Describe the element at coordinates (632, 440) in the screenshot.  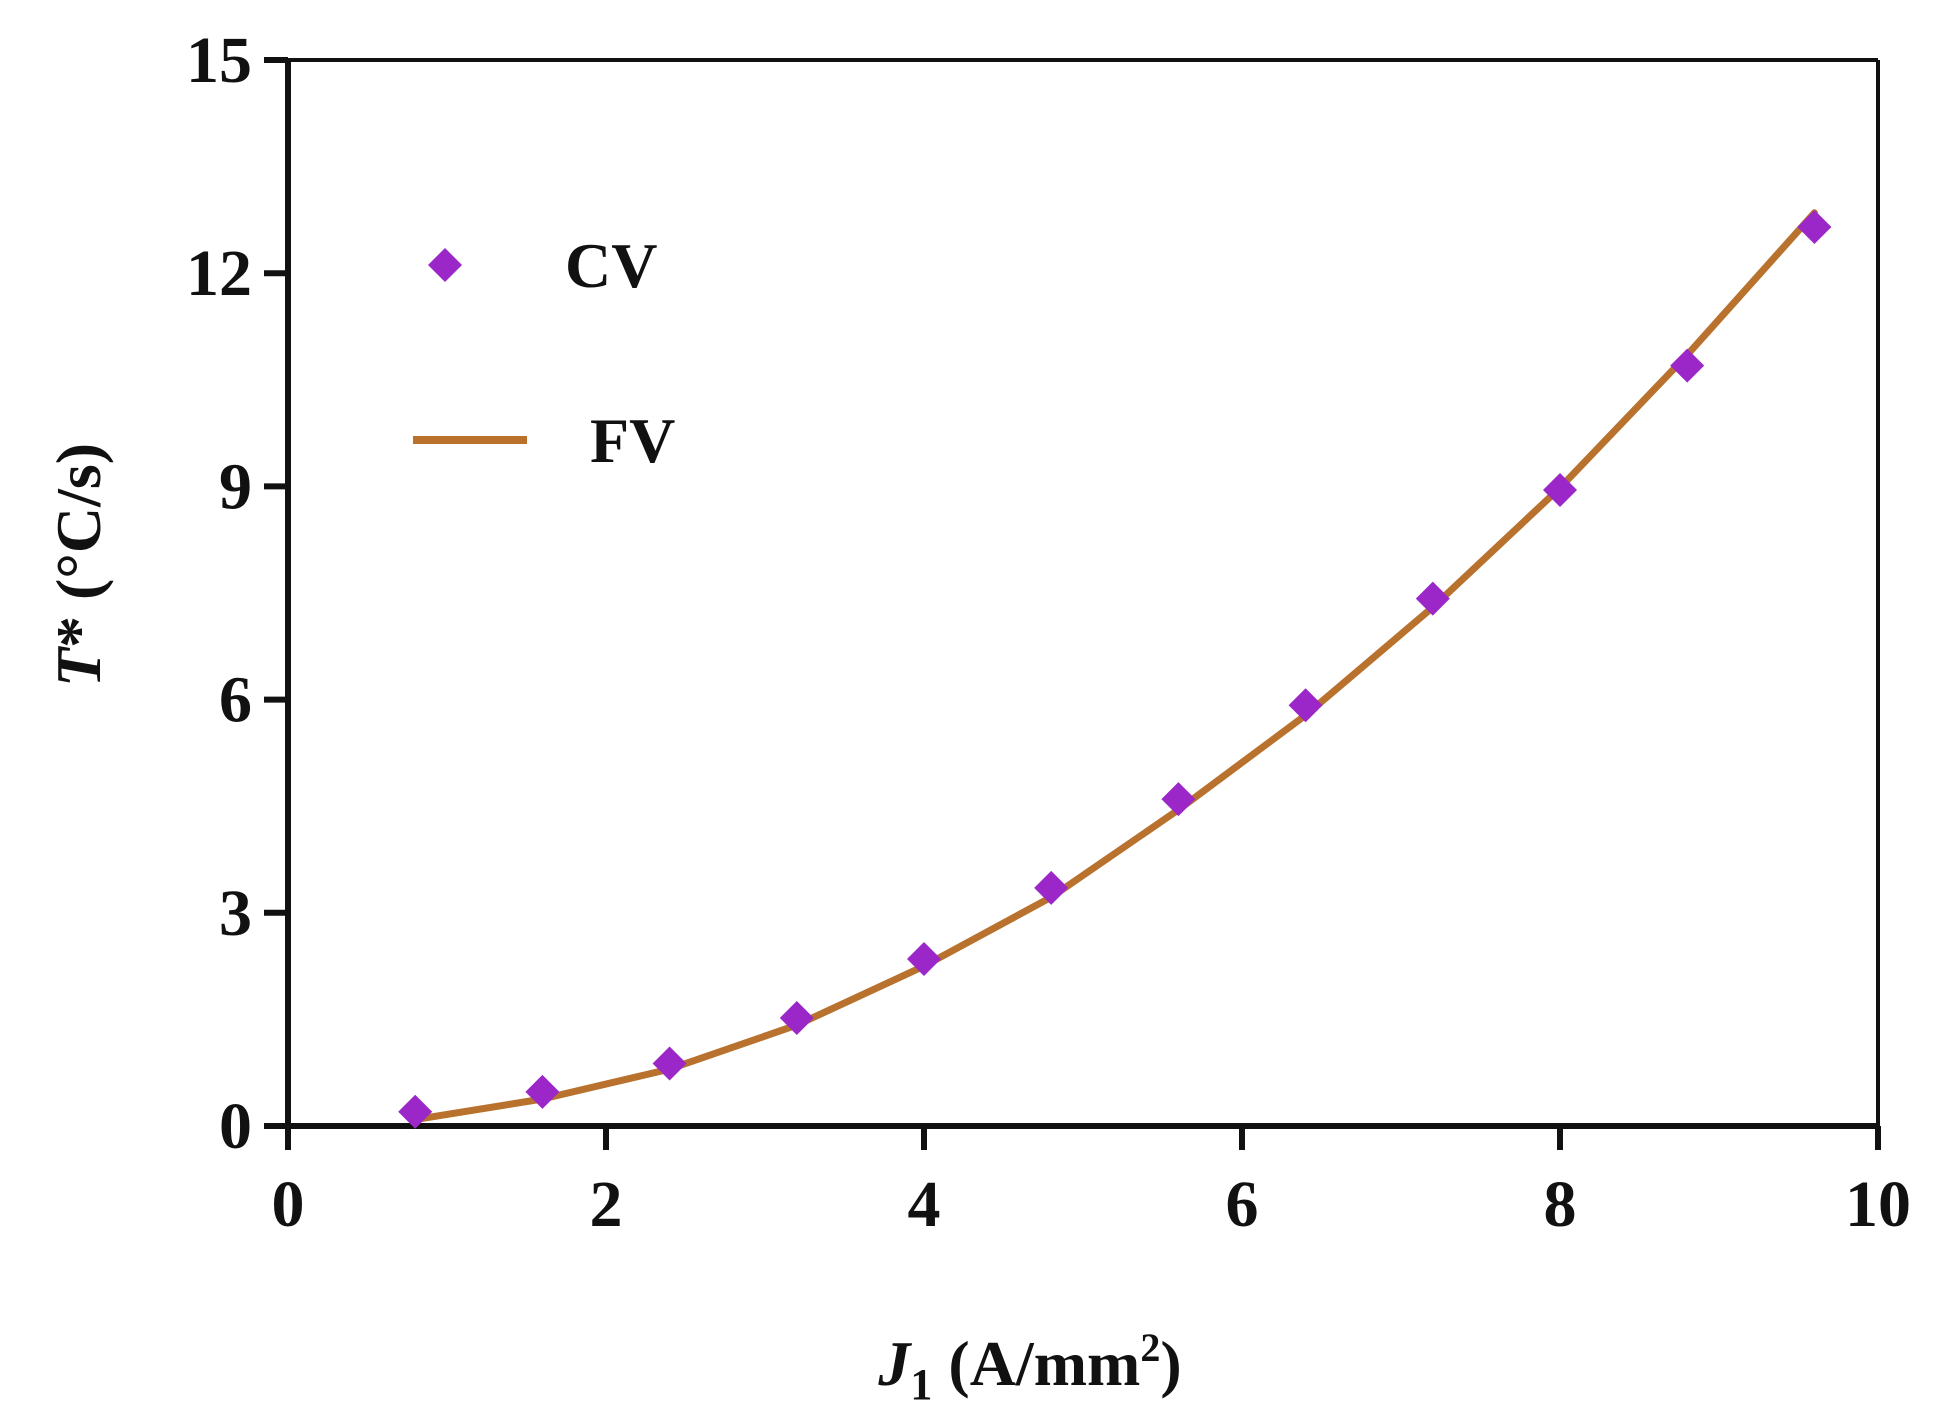
I see `legend-label-FV: FV` at that location.